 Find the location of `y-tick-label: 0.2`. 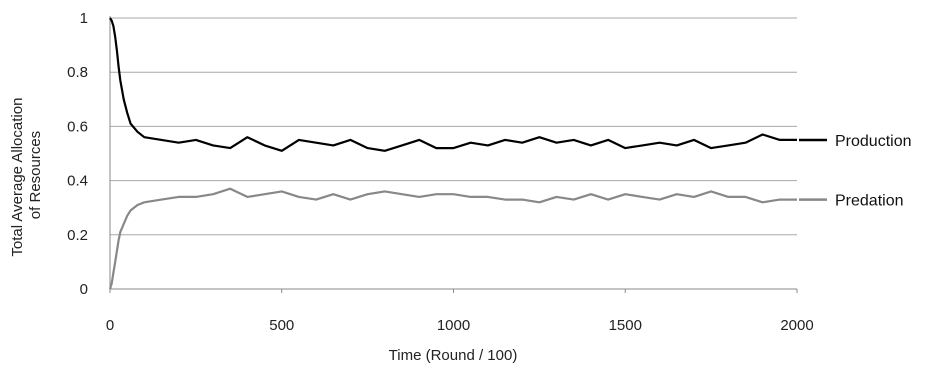

y-tick-label: 0.2 is located at coordinates (77, 235).